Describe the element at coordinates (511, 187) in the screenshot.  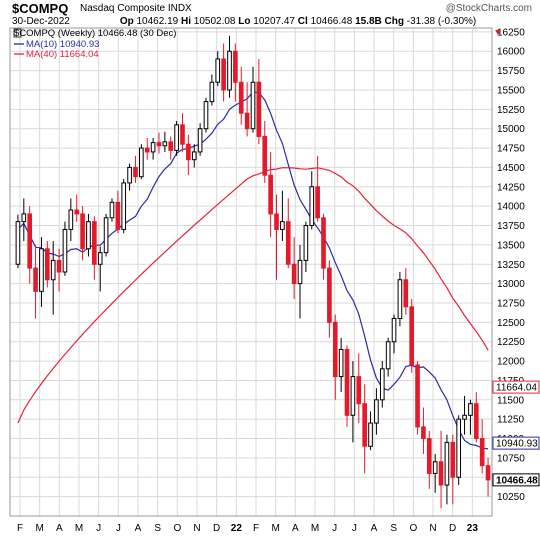
I see `y-tick-label: 14250` at that location.